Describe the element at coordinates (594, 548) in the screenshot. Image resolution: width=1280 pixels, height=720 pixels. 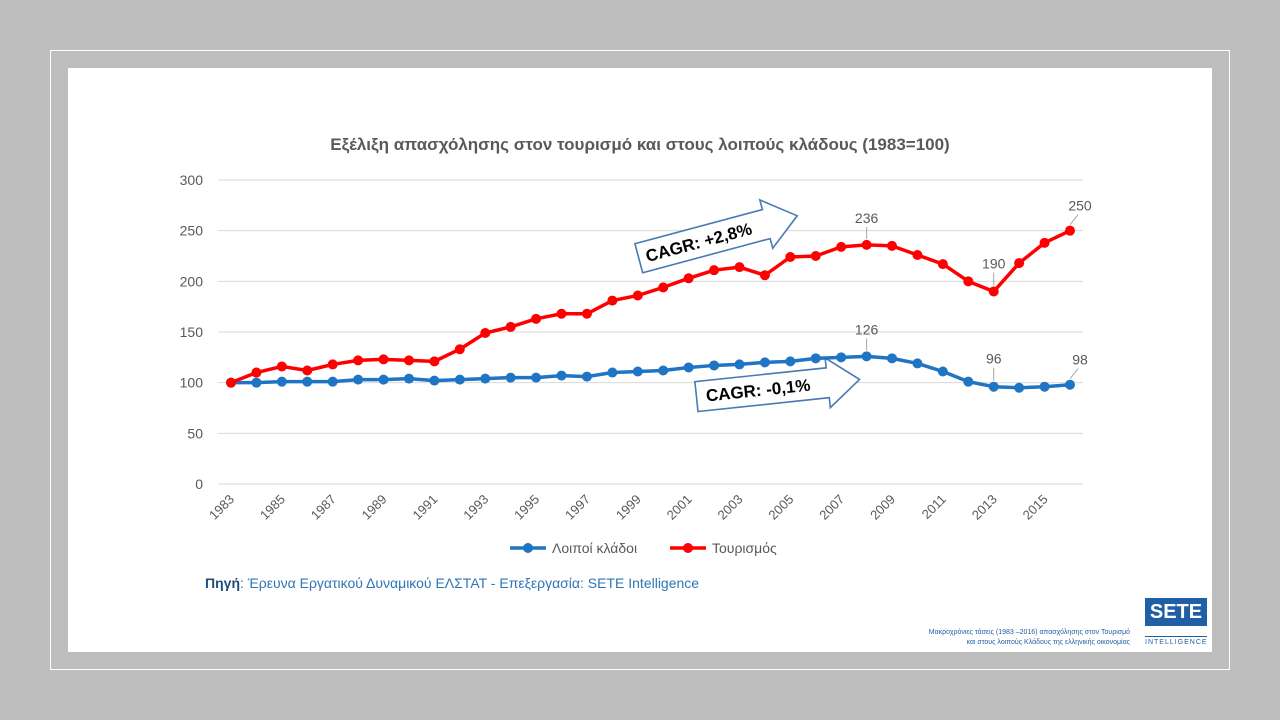
I see `legend-label: Λοιποί κλάδοι` at that location.